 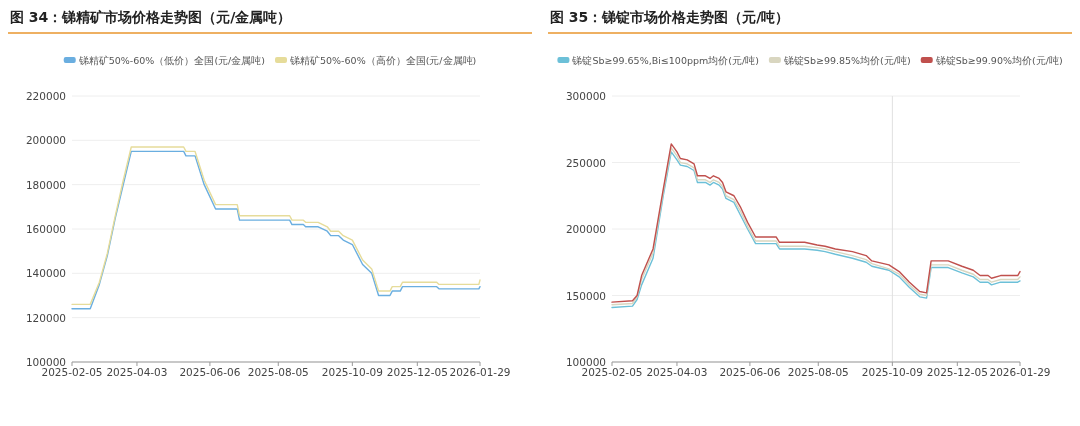 I want to click on y-tick-label: 150000, so click(x=585, y=295).